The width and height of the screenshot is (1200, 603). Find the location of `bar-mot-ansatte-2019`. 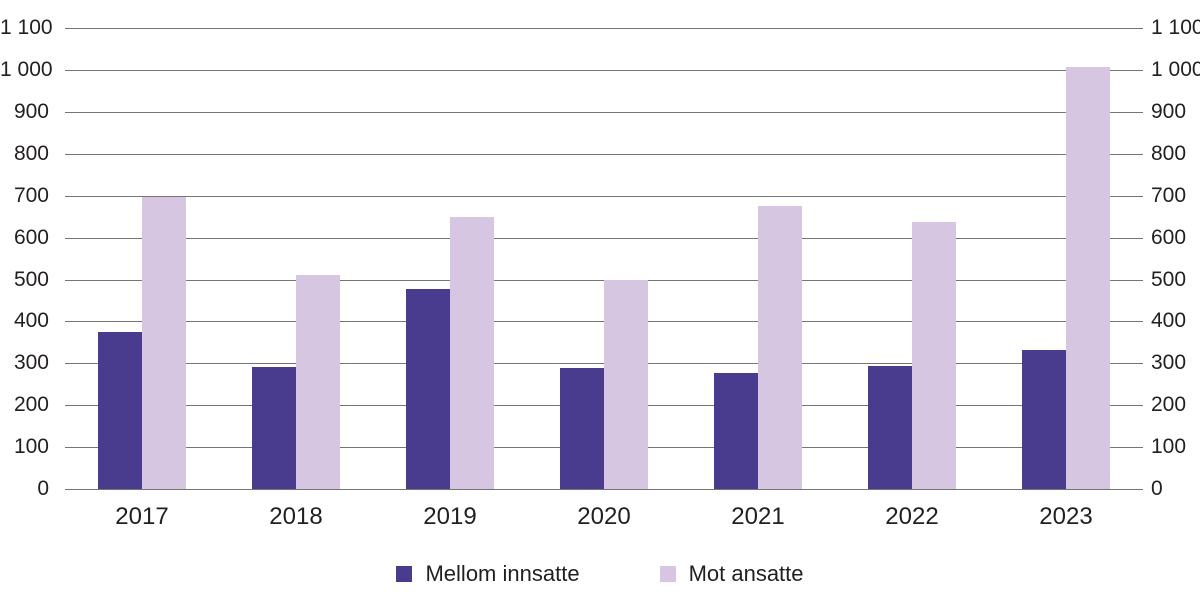

bar-mot-ansatte-2019 is located at coordinates (472, 352).